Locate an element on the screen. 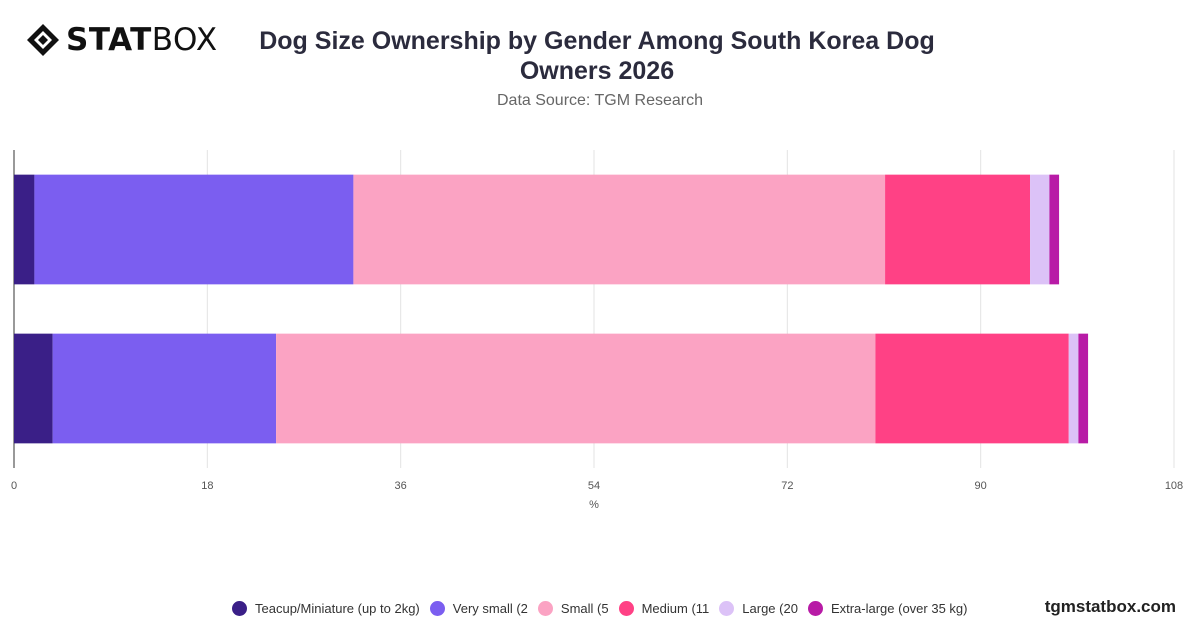 This screenshot has width=1200, height=628. diamond-logo-icon is located at coordinates (43, 40).